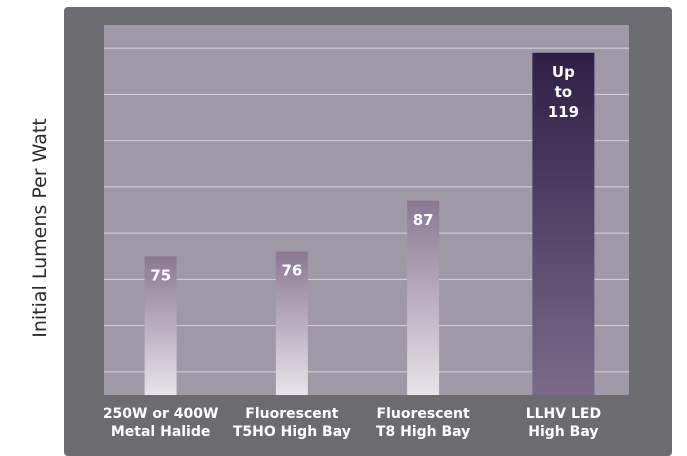 This screenshot has height=456, width=687. I want to click on x-tick-label: Fluorescent T8 High Bay, so click(423, 423).